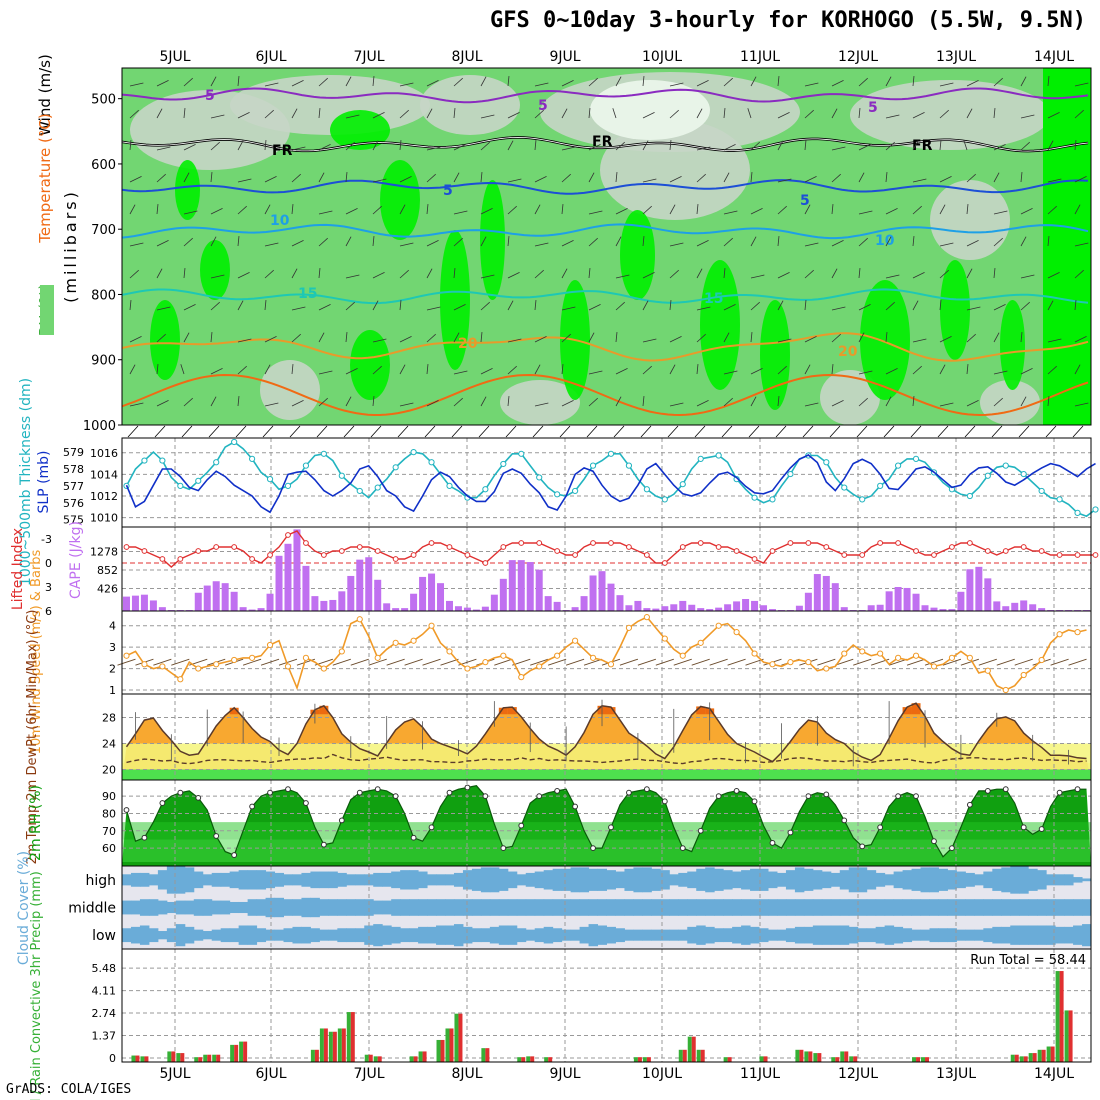 The image size is (1100, 1100). What do you see at coordinates (368, 57) in the screenshot?
I see `date-label-top: 7JUL` at bounding box center [368, 57].